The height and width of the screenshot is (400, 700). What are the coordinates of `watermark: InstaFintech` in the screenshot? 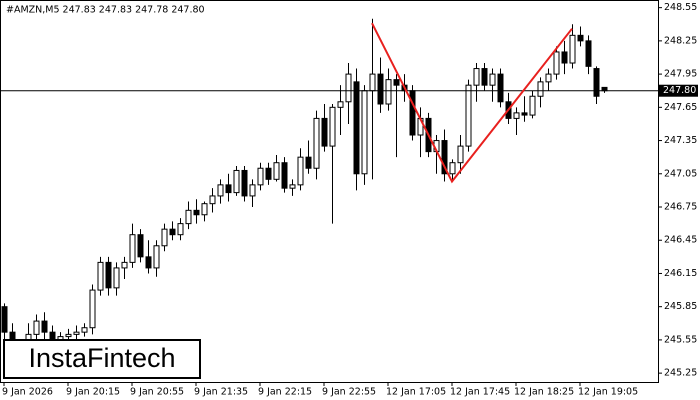 It's located at (101, 358).